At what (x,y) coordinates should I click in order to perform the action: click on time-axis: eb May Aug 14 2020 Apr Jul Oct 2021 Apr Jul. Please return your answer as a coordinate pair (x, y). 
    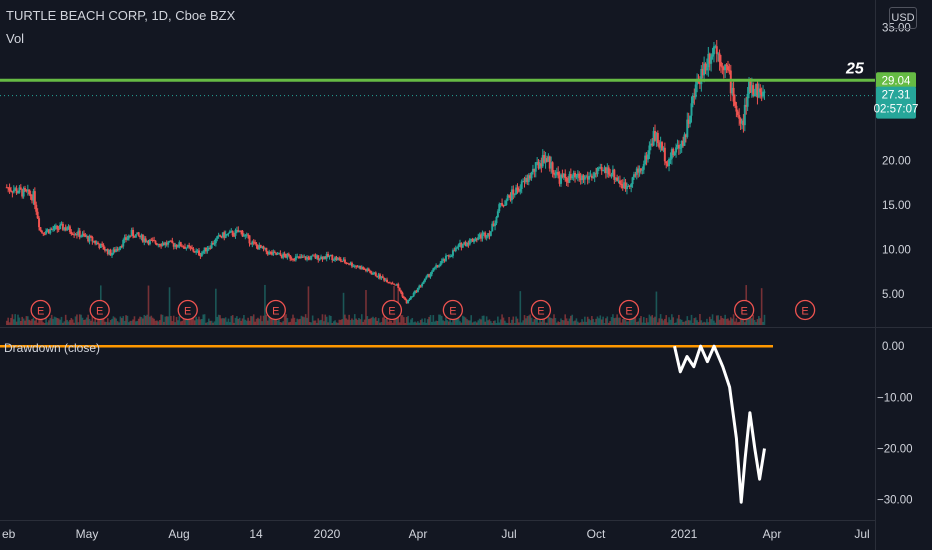
    Looking at the image, I should click on (436, 534).